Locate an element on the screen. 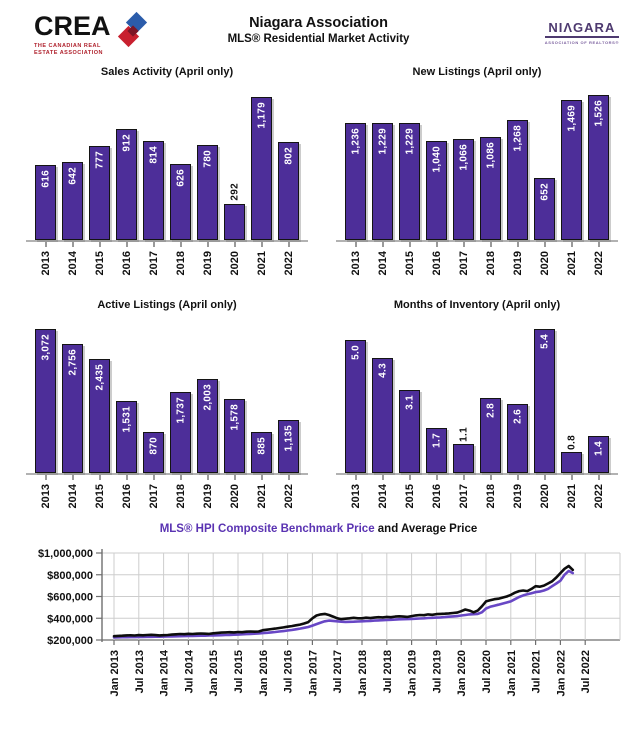 This screenshot has height=738, width=637. bar-2018: 626 is located at coordinates (180, 202).